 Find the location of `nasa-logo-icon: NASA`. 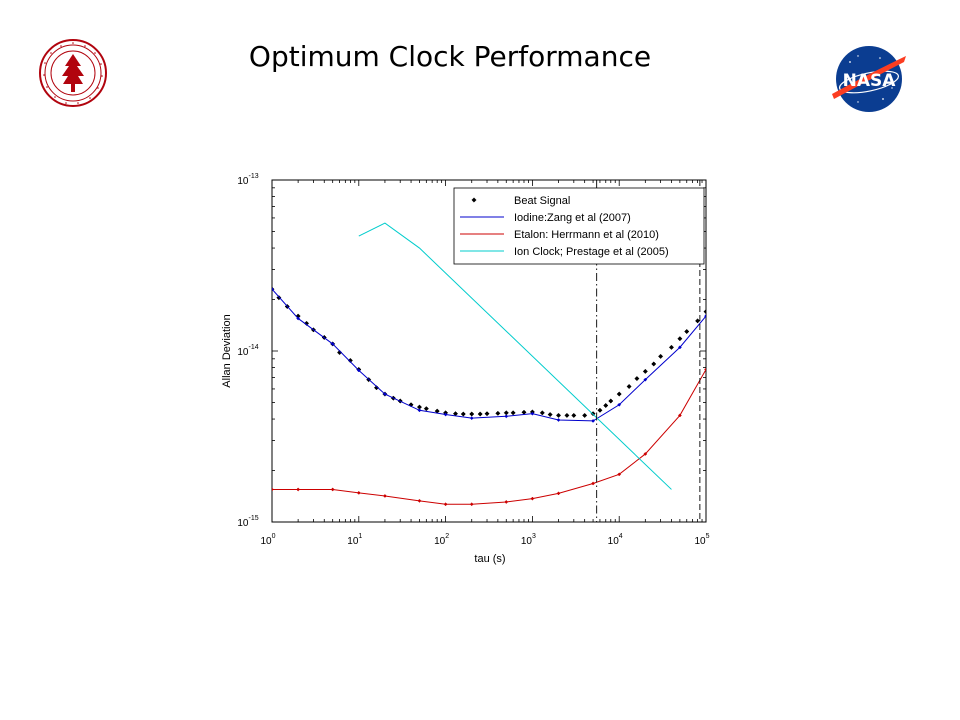

nasa-logo-icon: NASA is located at coordinates (869, 79).